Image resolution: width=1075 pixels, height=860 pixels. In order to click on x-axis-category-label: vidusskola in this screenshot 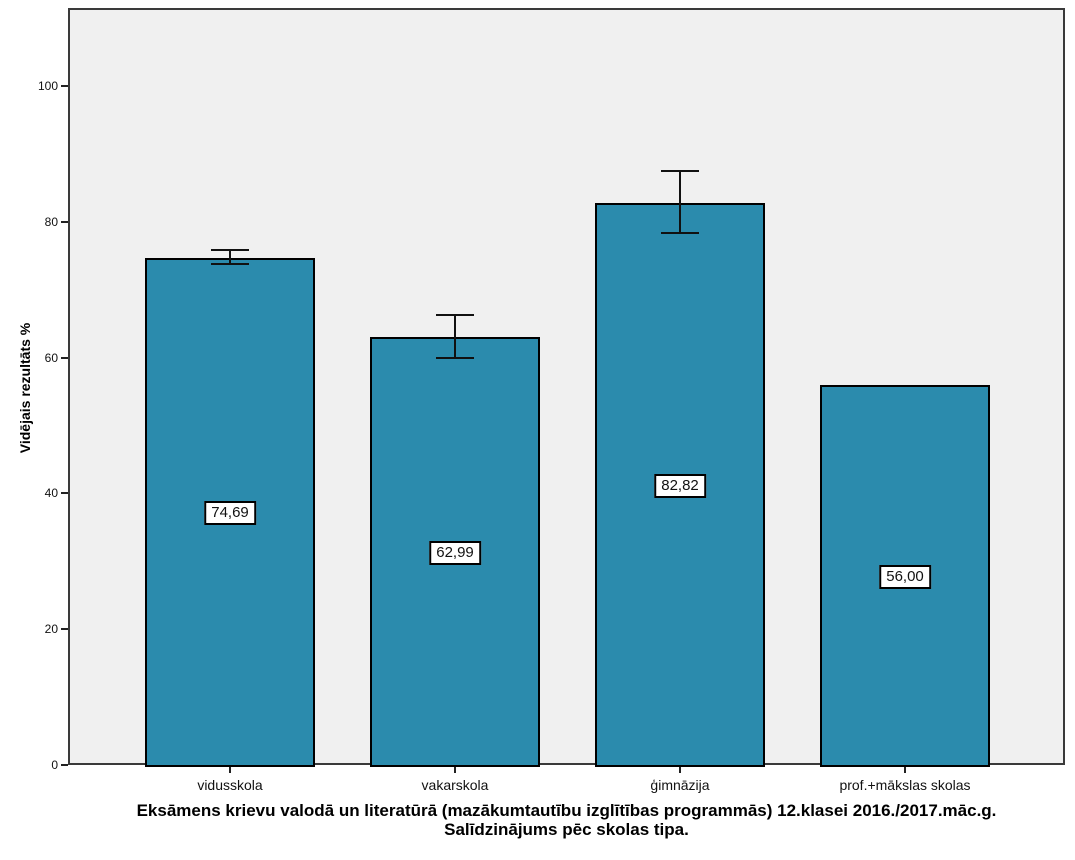, I will do `click(230, 785)`.